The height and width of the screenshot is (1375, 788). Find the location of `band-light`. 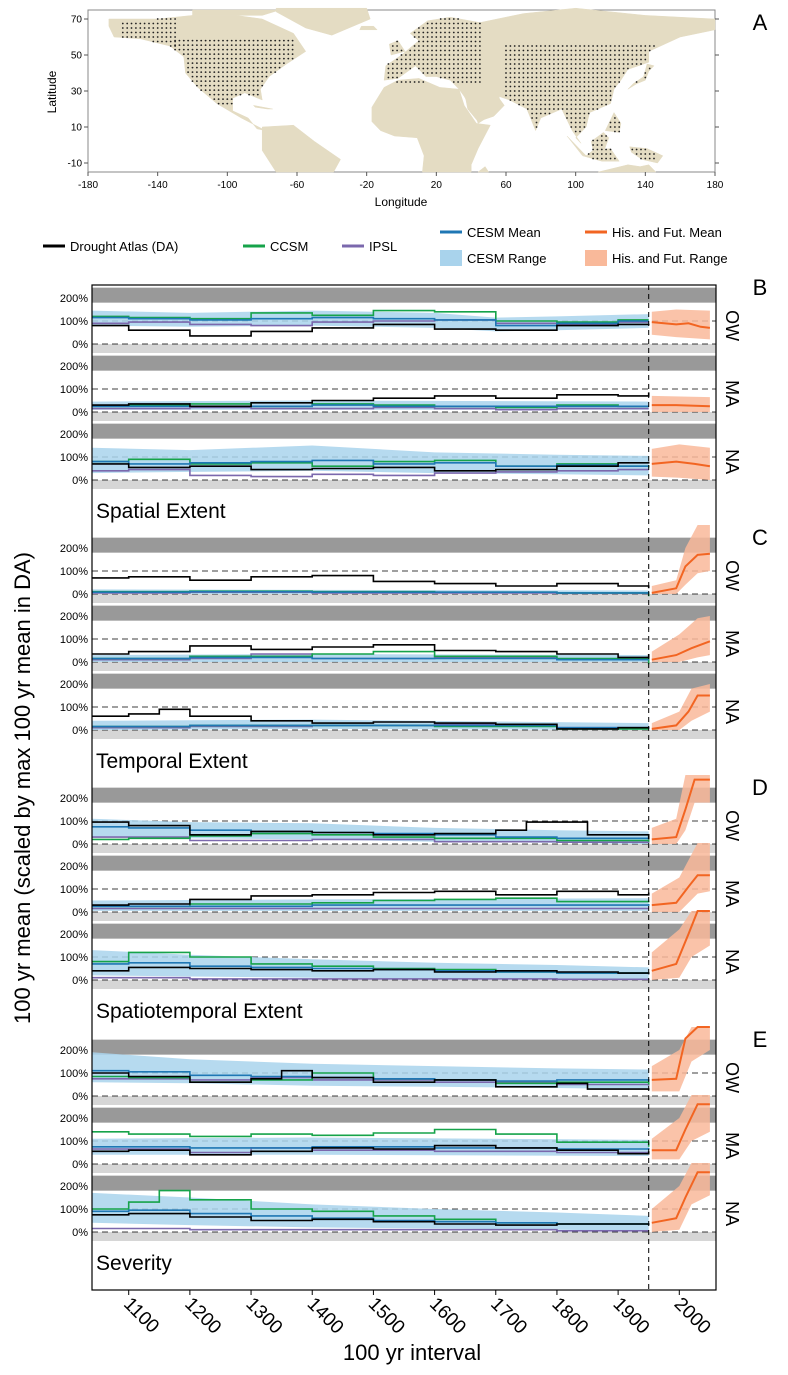

band-light is located at coordinates (404, 598).